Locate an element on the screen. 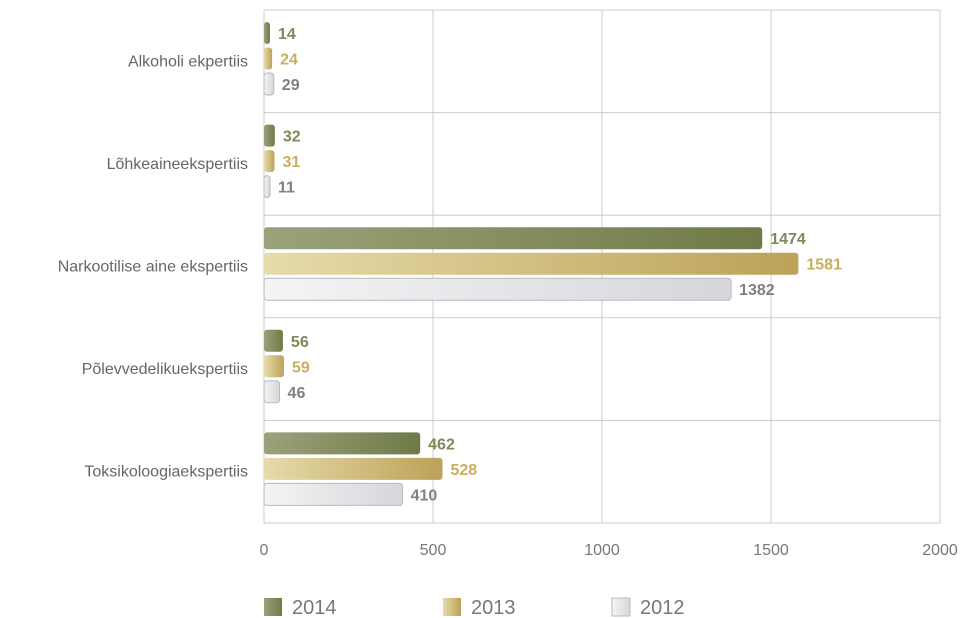 The image size is (965, 618). data-label: 24 is located at coordinates (289, 60).